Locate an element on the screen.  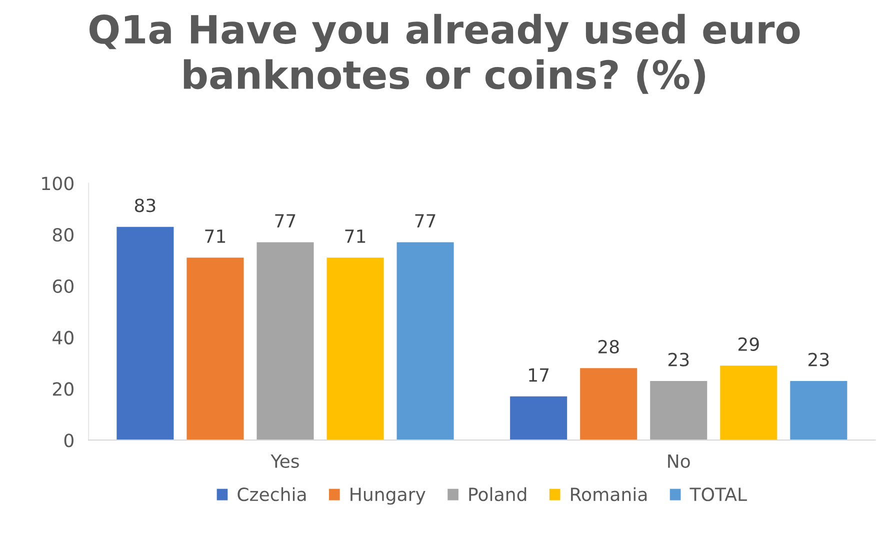
x-tick-label: No is located at coordinates (679, 461).